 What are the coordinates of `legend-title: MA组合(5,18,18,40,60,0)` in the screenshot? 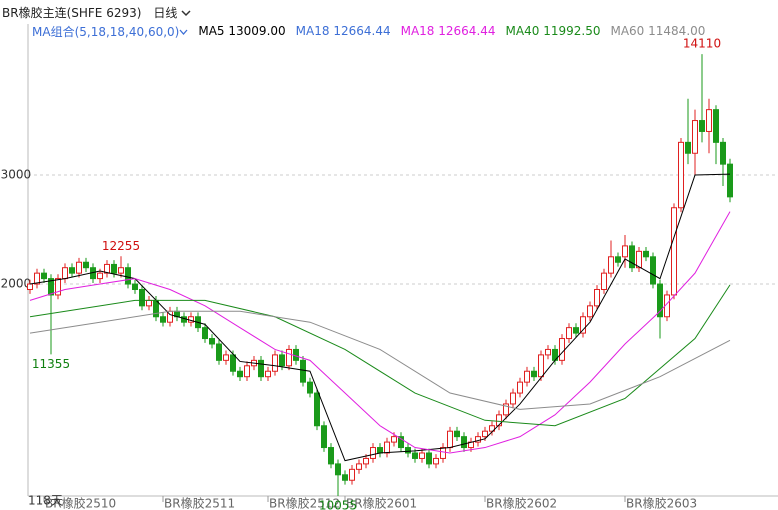 It's located at (110, 31).